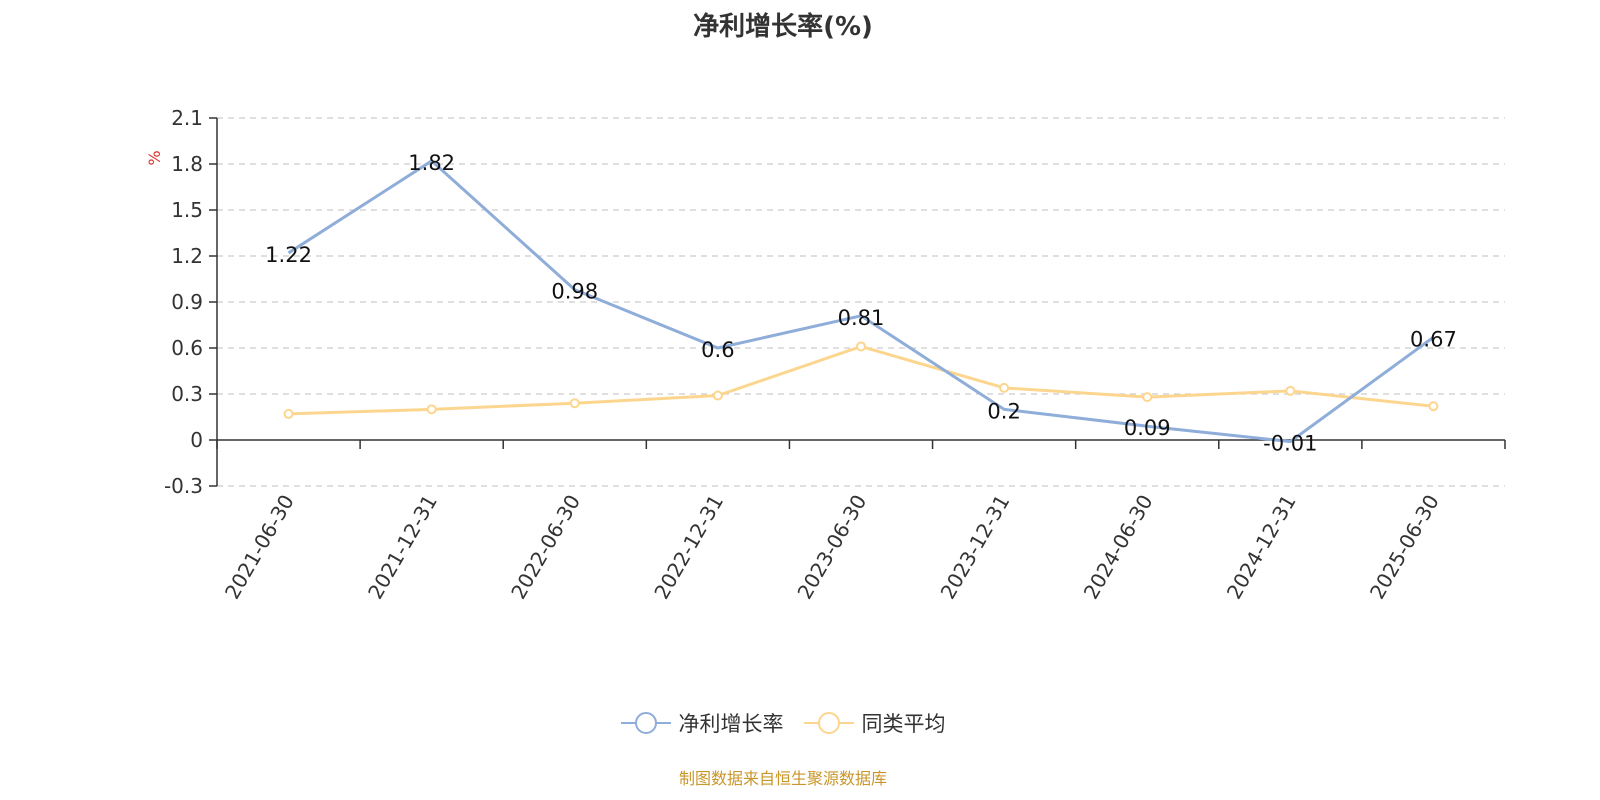 The image size is (1600, 800). Describe the element at coordinates (183, 486) in the screenshot. I see `y-tick-label: -0.3` at that location.